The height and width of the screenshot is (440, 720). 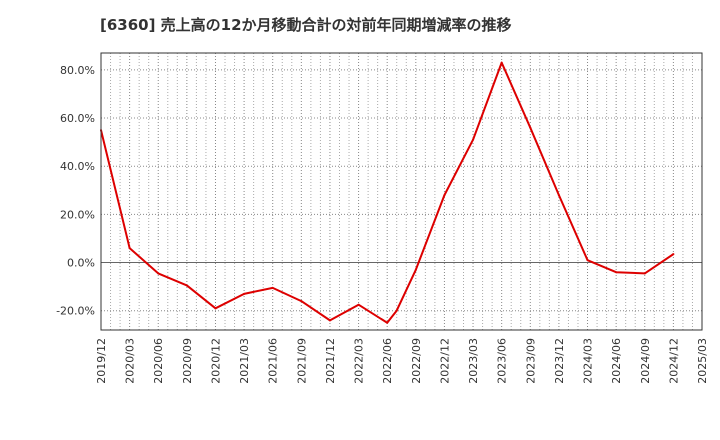 What do you see at coordinates (187, 361) in the screenshot?
I see `x-tick-label: 2020/09` at bounding box center [187, 361].